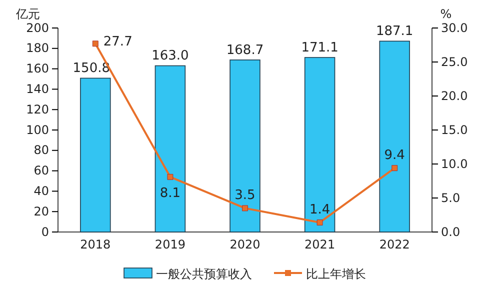  What do you see at coordinates (41, 191) in the screenshot?
I see `y-tick-label: 40` at bounding box center [41, 191].